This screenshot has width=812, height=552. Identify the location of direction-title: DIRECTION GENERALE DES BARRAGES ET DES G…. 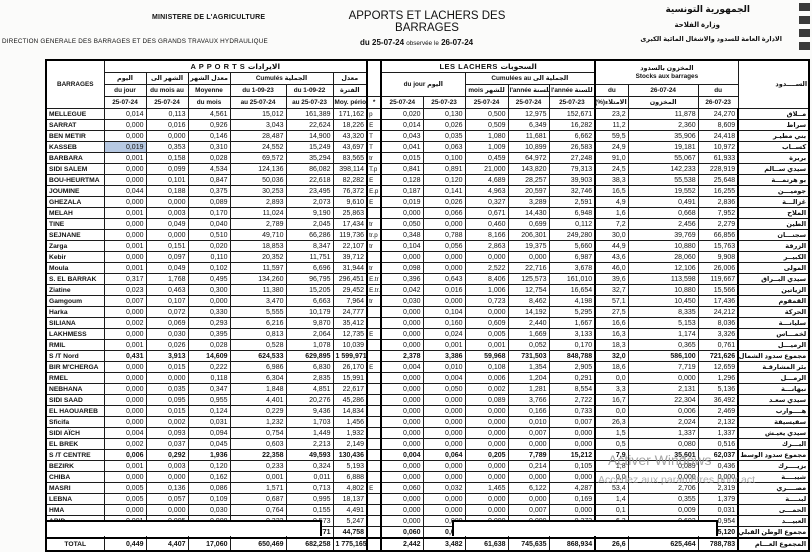
(135, 41).